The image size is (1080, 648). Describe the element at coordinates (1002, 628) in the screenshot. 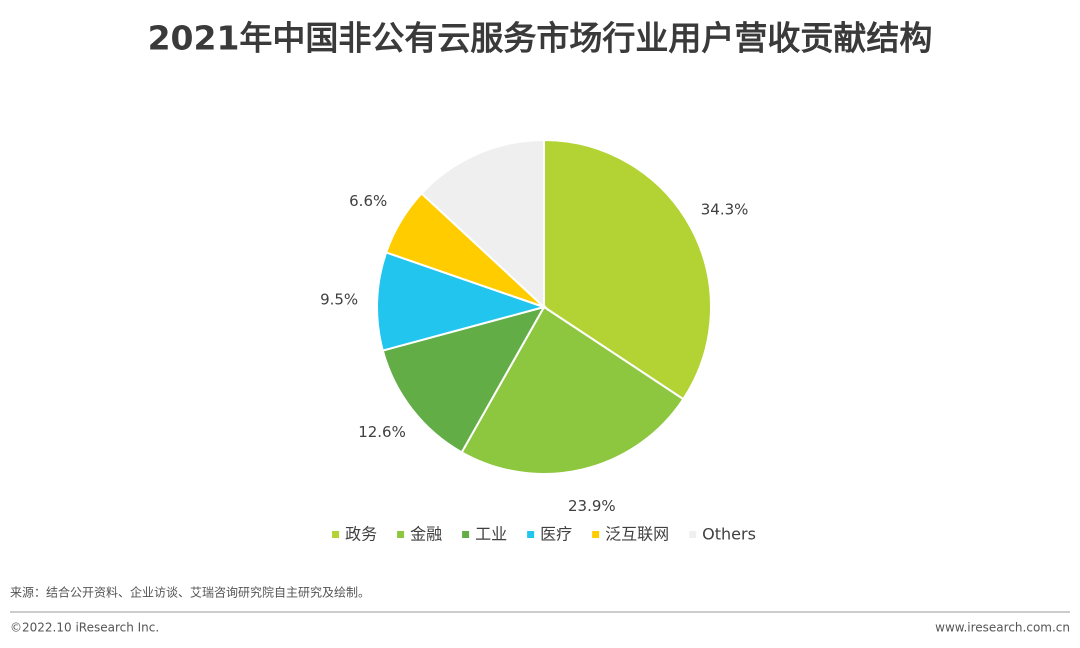

I see `footer-right: www.iresearch.com.cn` at that location.